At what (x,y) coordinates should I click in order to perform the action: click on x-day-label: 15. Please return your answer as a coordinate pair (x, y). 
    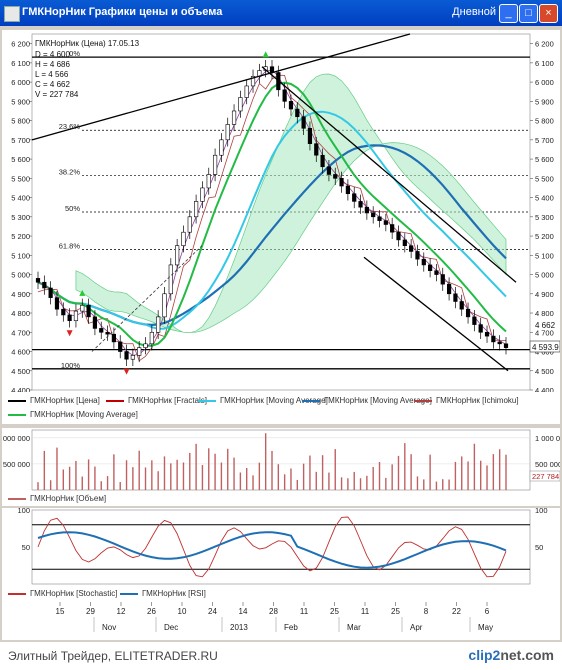
    Looking at the image, I should click on (60, 611).